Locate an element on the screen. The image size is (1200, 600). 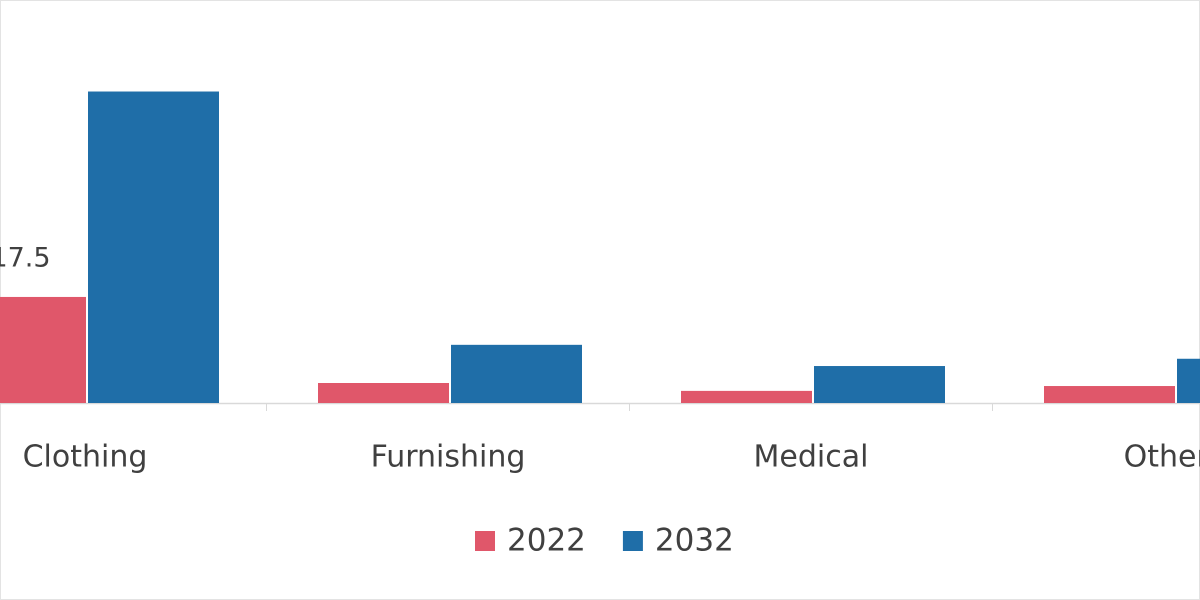
x-tick-label: Others is located at coordinates (1162, 457).